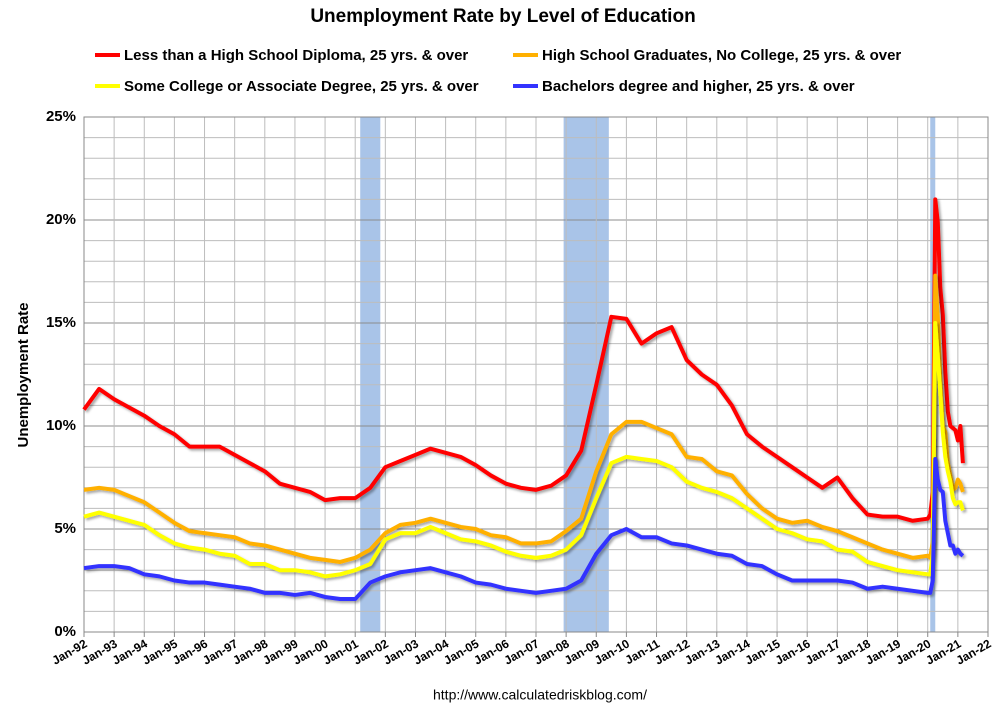 The image size is (1007, 715). What do you see at coordinates (23, 374) in the screenshot?
I see `y-axis-label: Unemployment Rate` at bounding box center [23, 374].